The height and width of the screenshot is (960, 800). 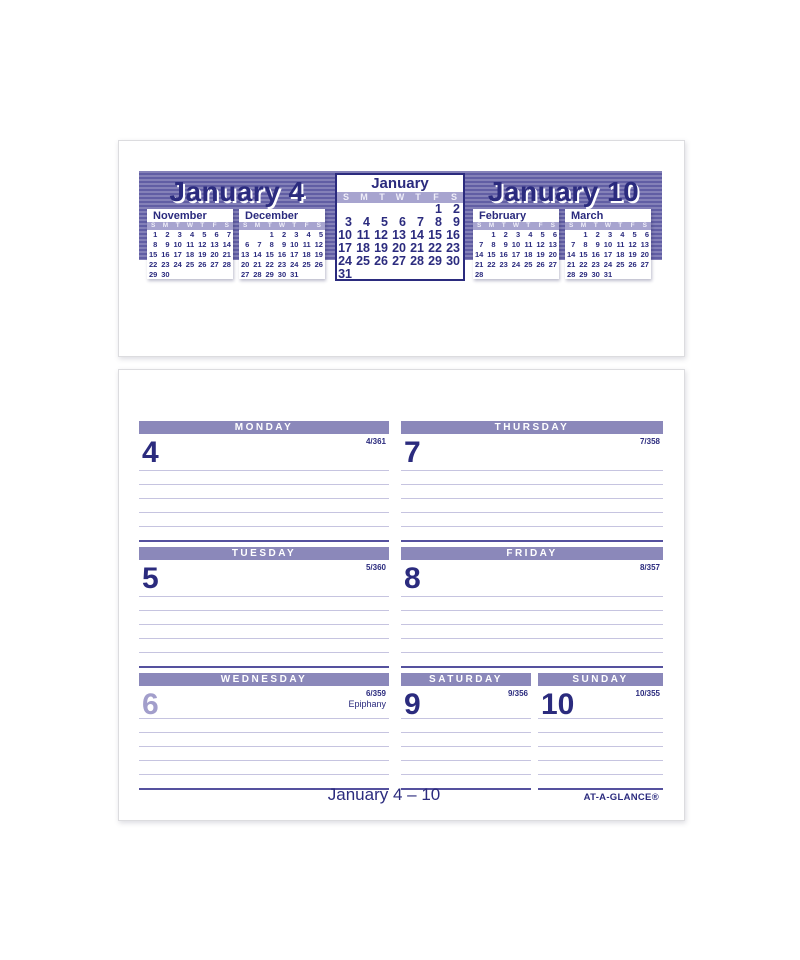 What do you see at coordinates (375, 693) in the screenshot?
I see `day-of-year-label: 6/359` at bounding box center [375, 693].